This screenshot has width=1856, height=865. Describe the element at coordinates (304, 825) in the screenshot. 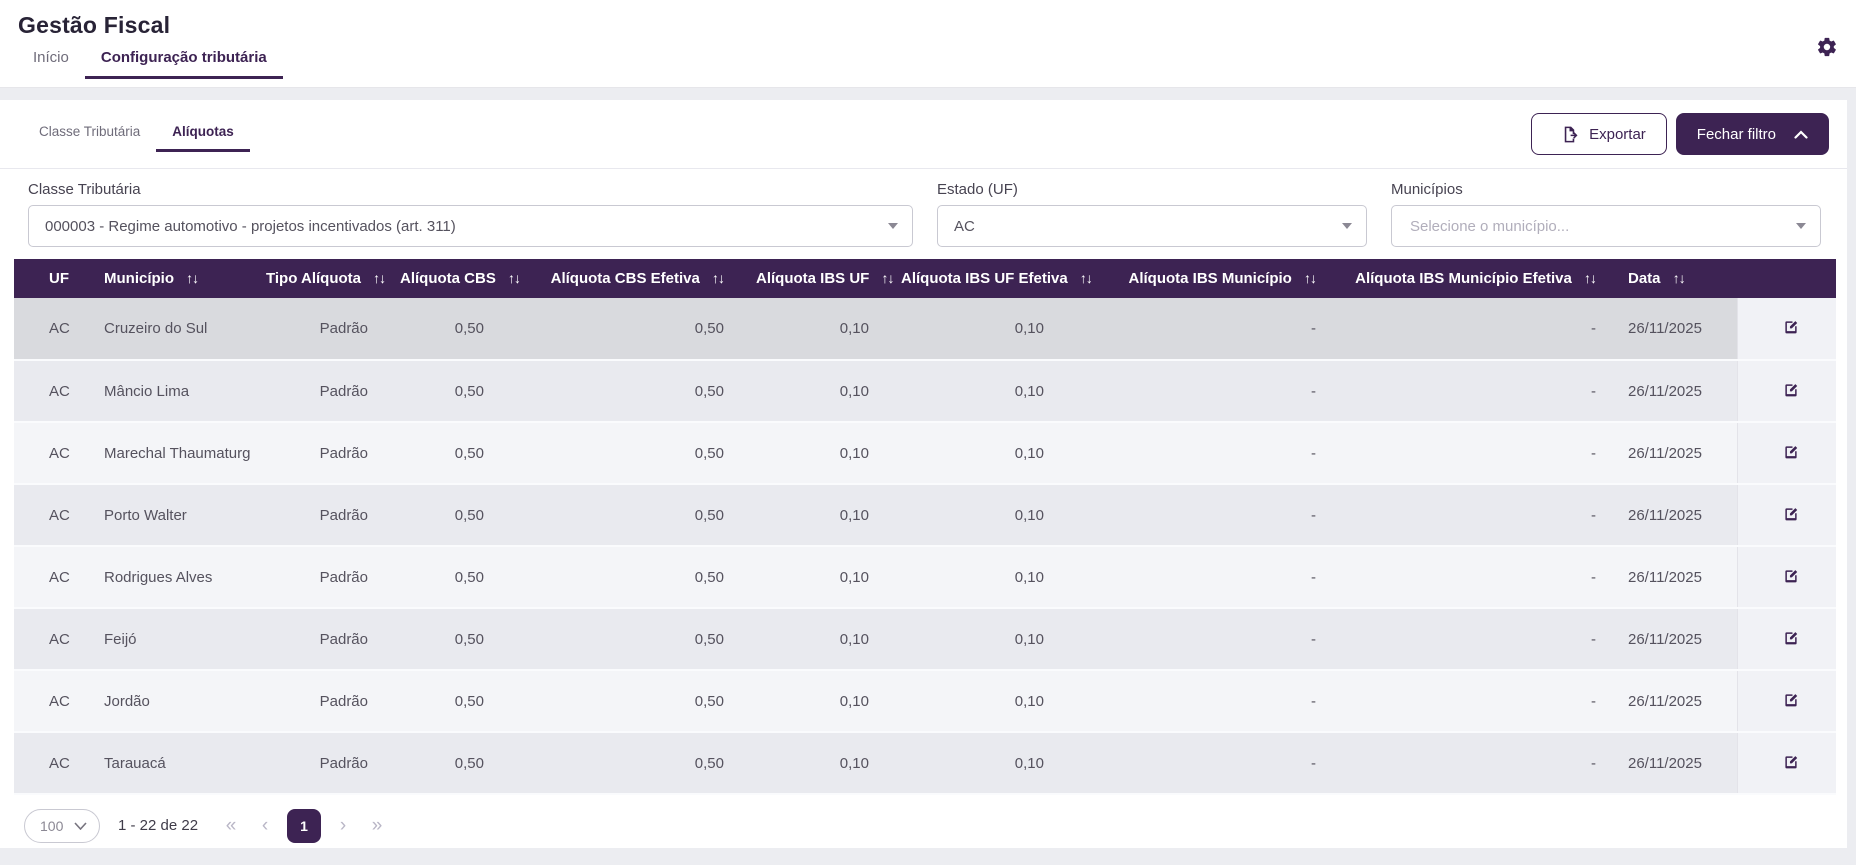

I see `current-page-button: 1` at that location.